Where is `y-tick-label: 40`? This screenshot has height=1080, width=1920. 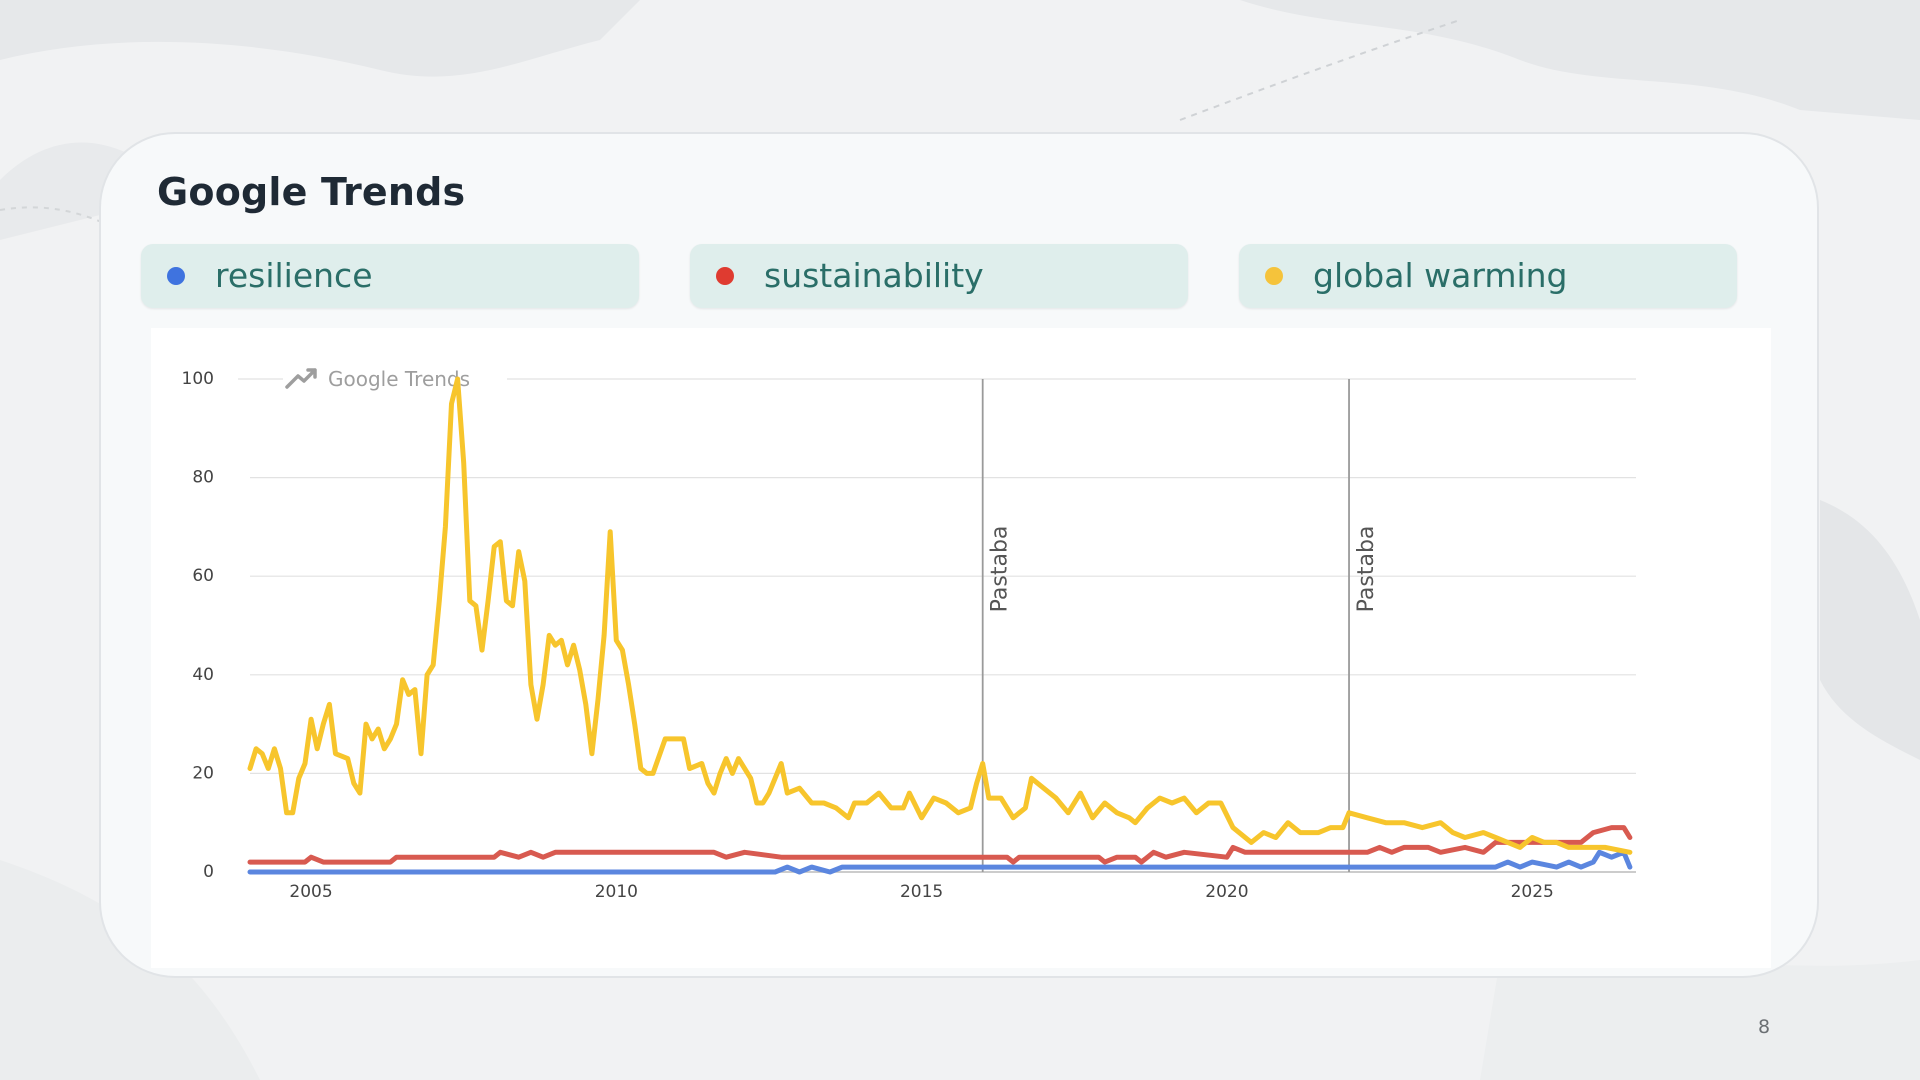 y-tick-label: 40 is located at coordinates (203, 675).